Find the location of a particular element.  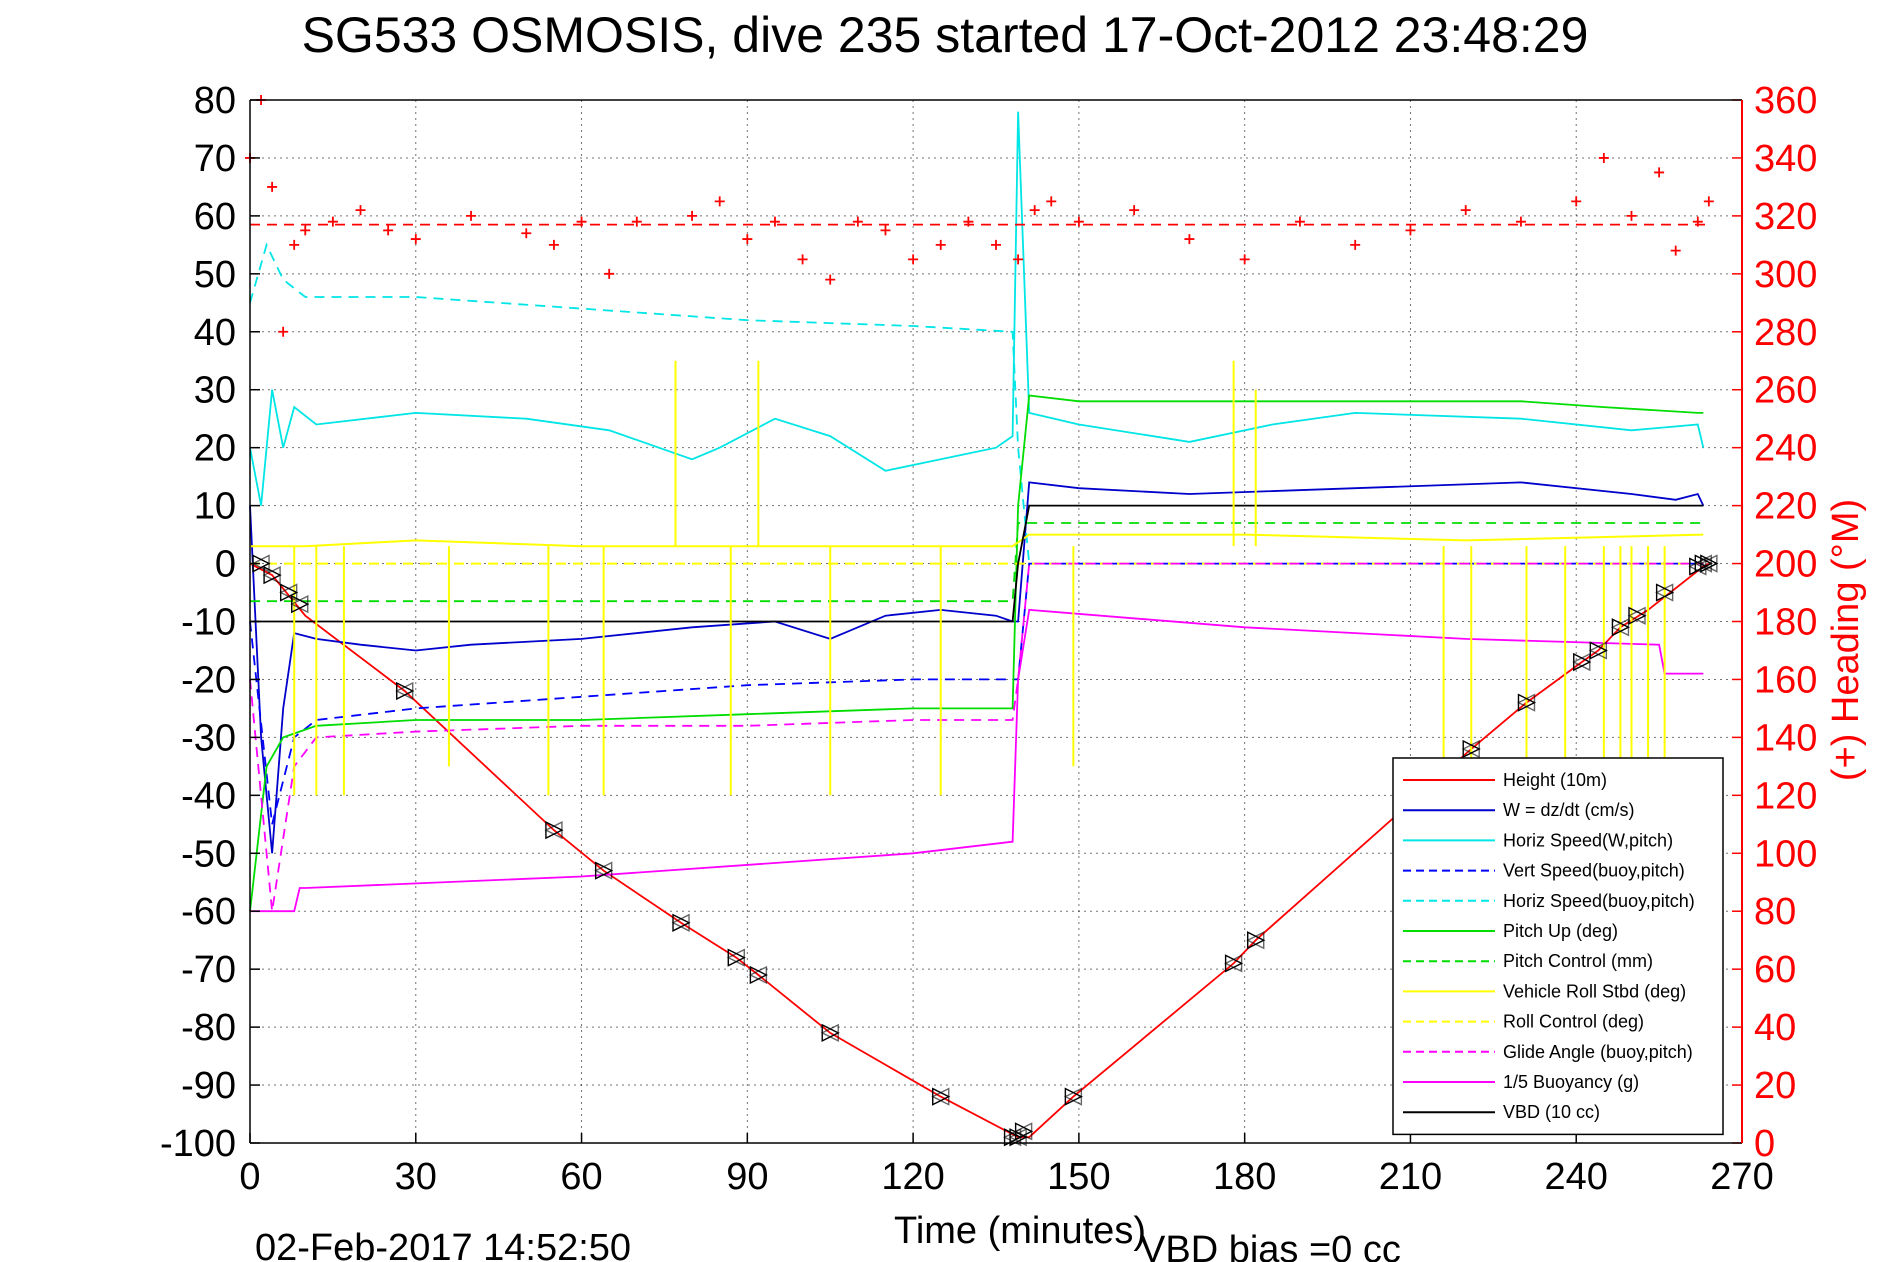

x-tick-label: 30 is located at coordinates (416, 1177).